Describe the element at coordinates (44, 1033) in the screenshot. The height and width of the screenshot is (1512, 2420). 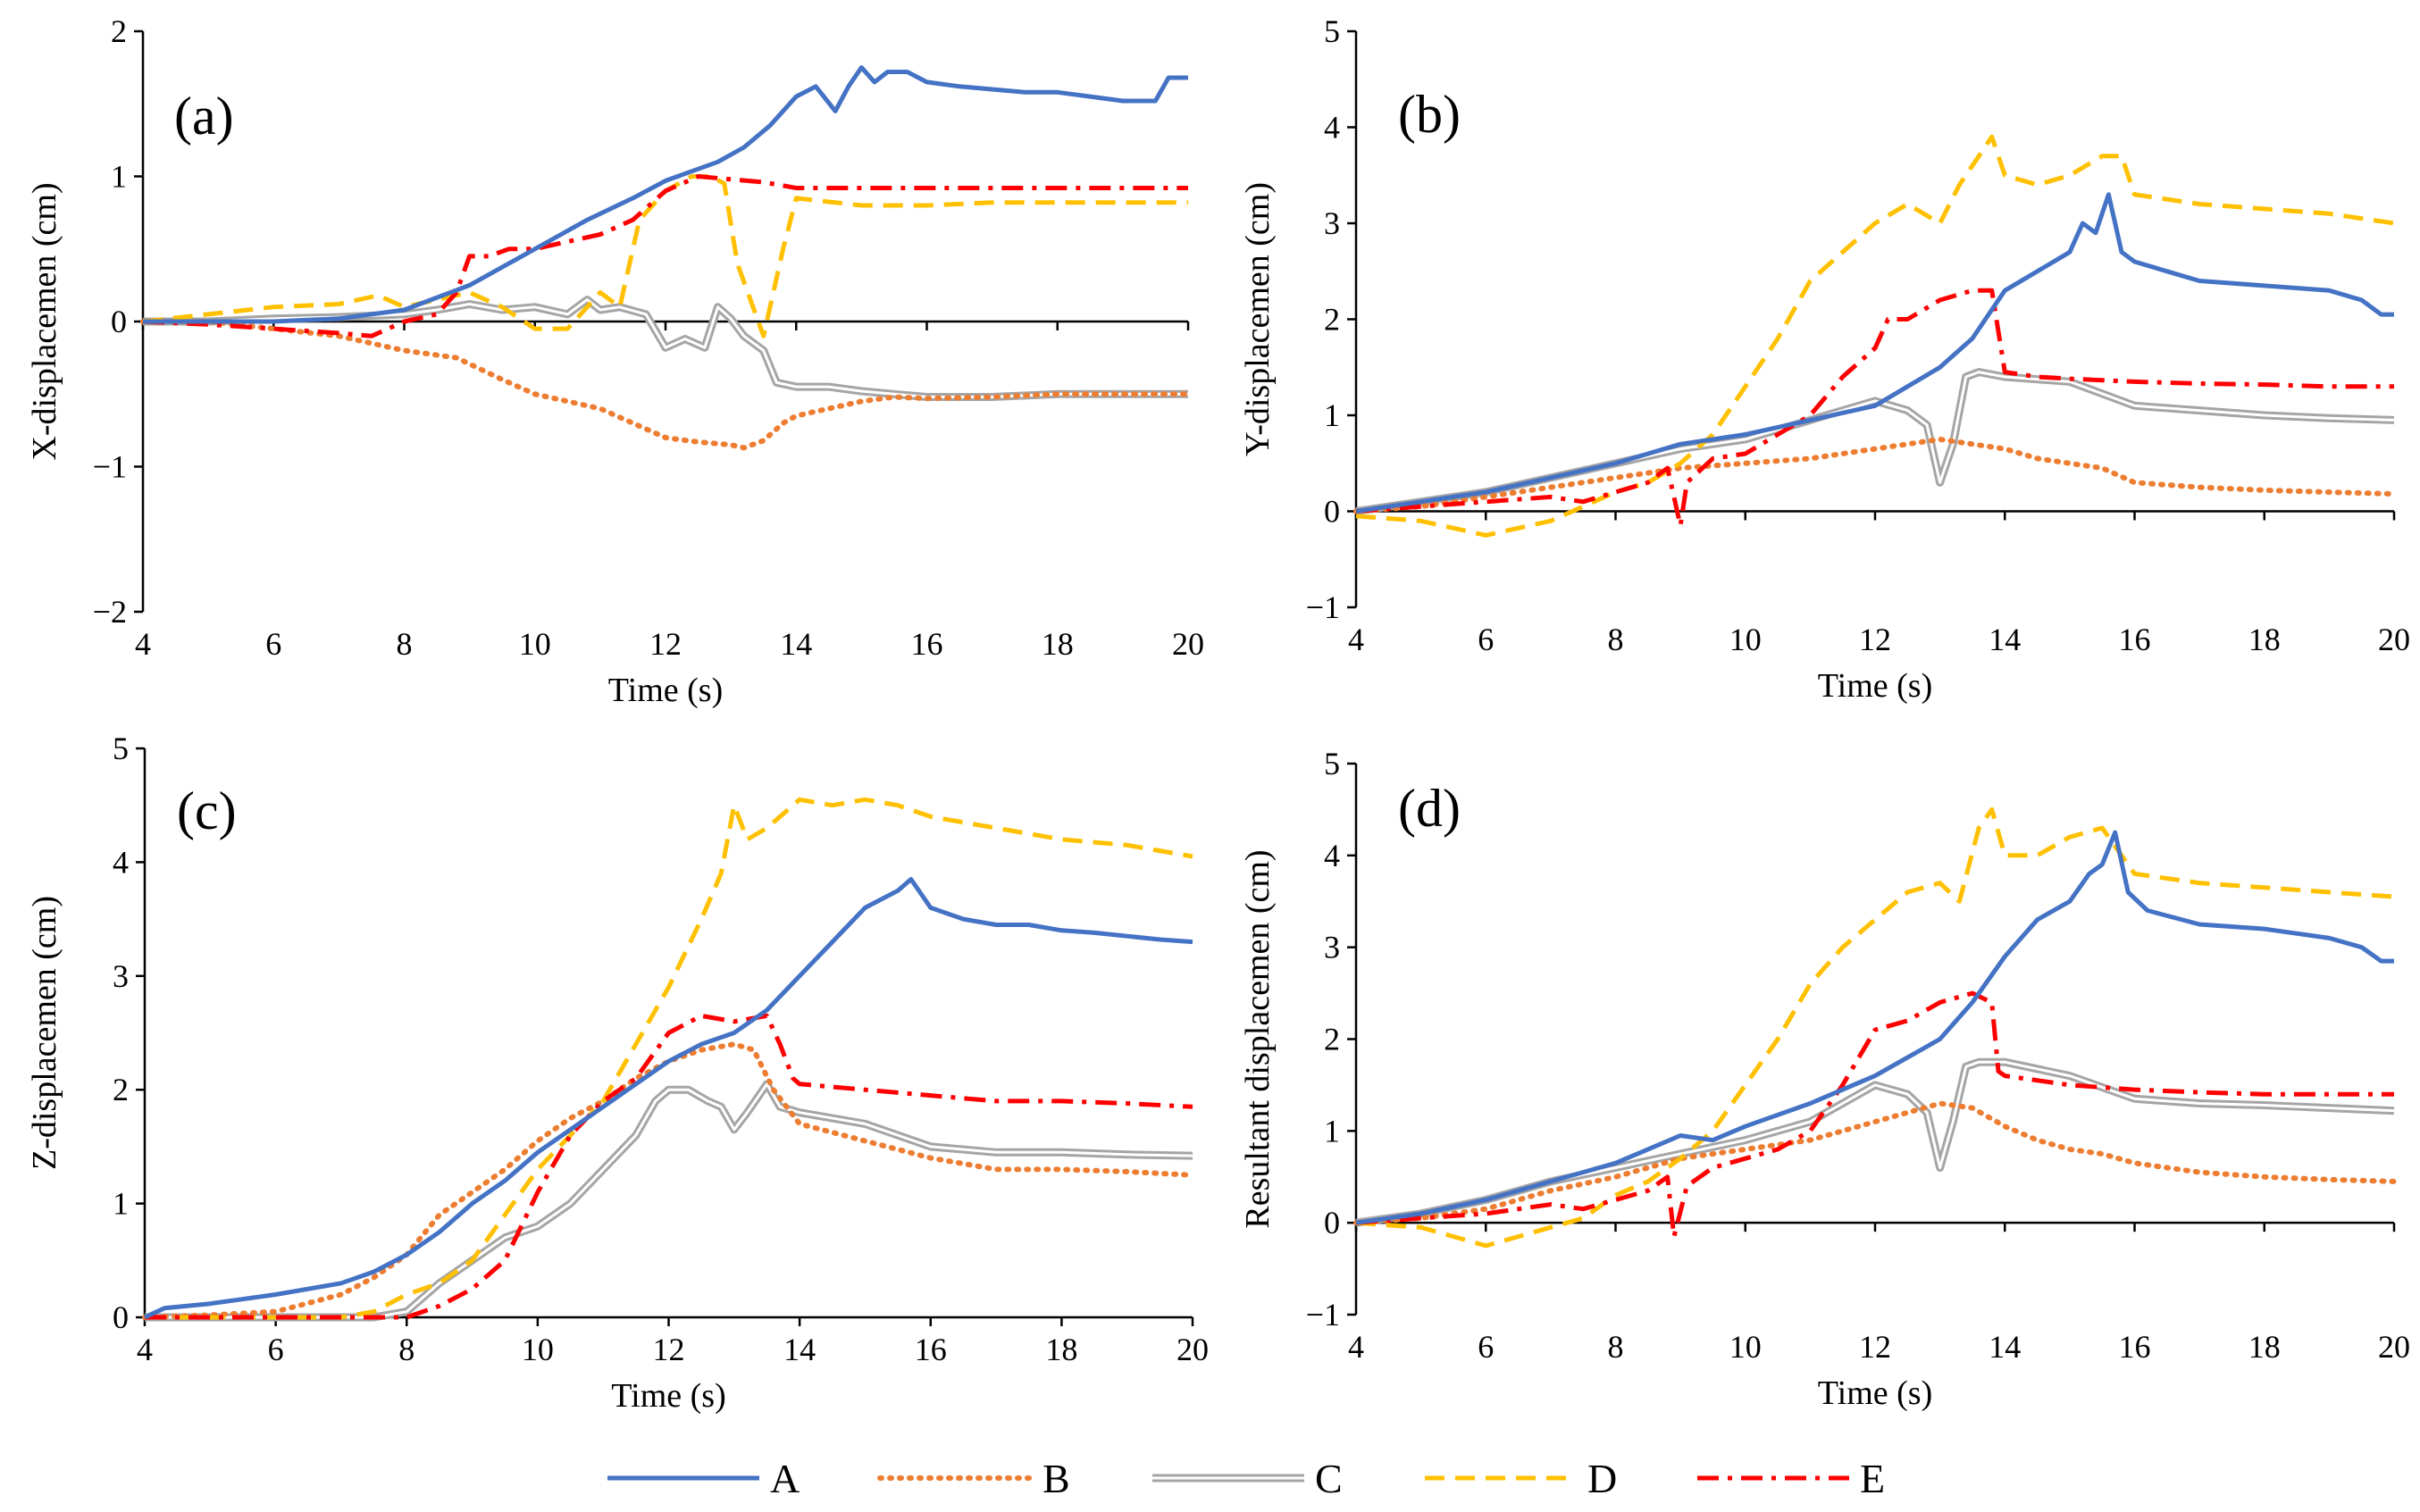
I see `y-axis-title: Z-displacemen (cm)` at that location.